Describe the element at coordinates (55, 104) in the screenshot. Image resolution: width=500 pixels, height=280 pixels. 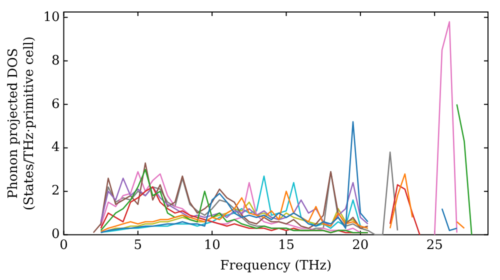
I see `y-tick-label: 6` at that location.